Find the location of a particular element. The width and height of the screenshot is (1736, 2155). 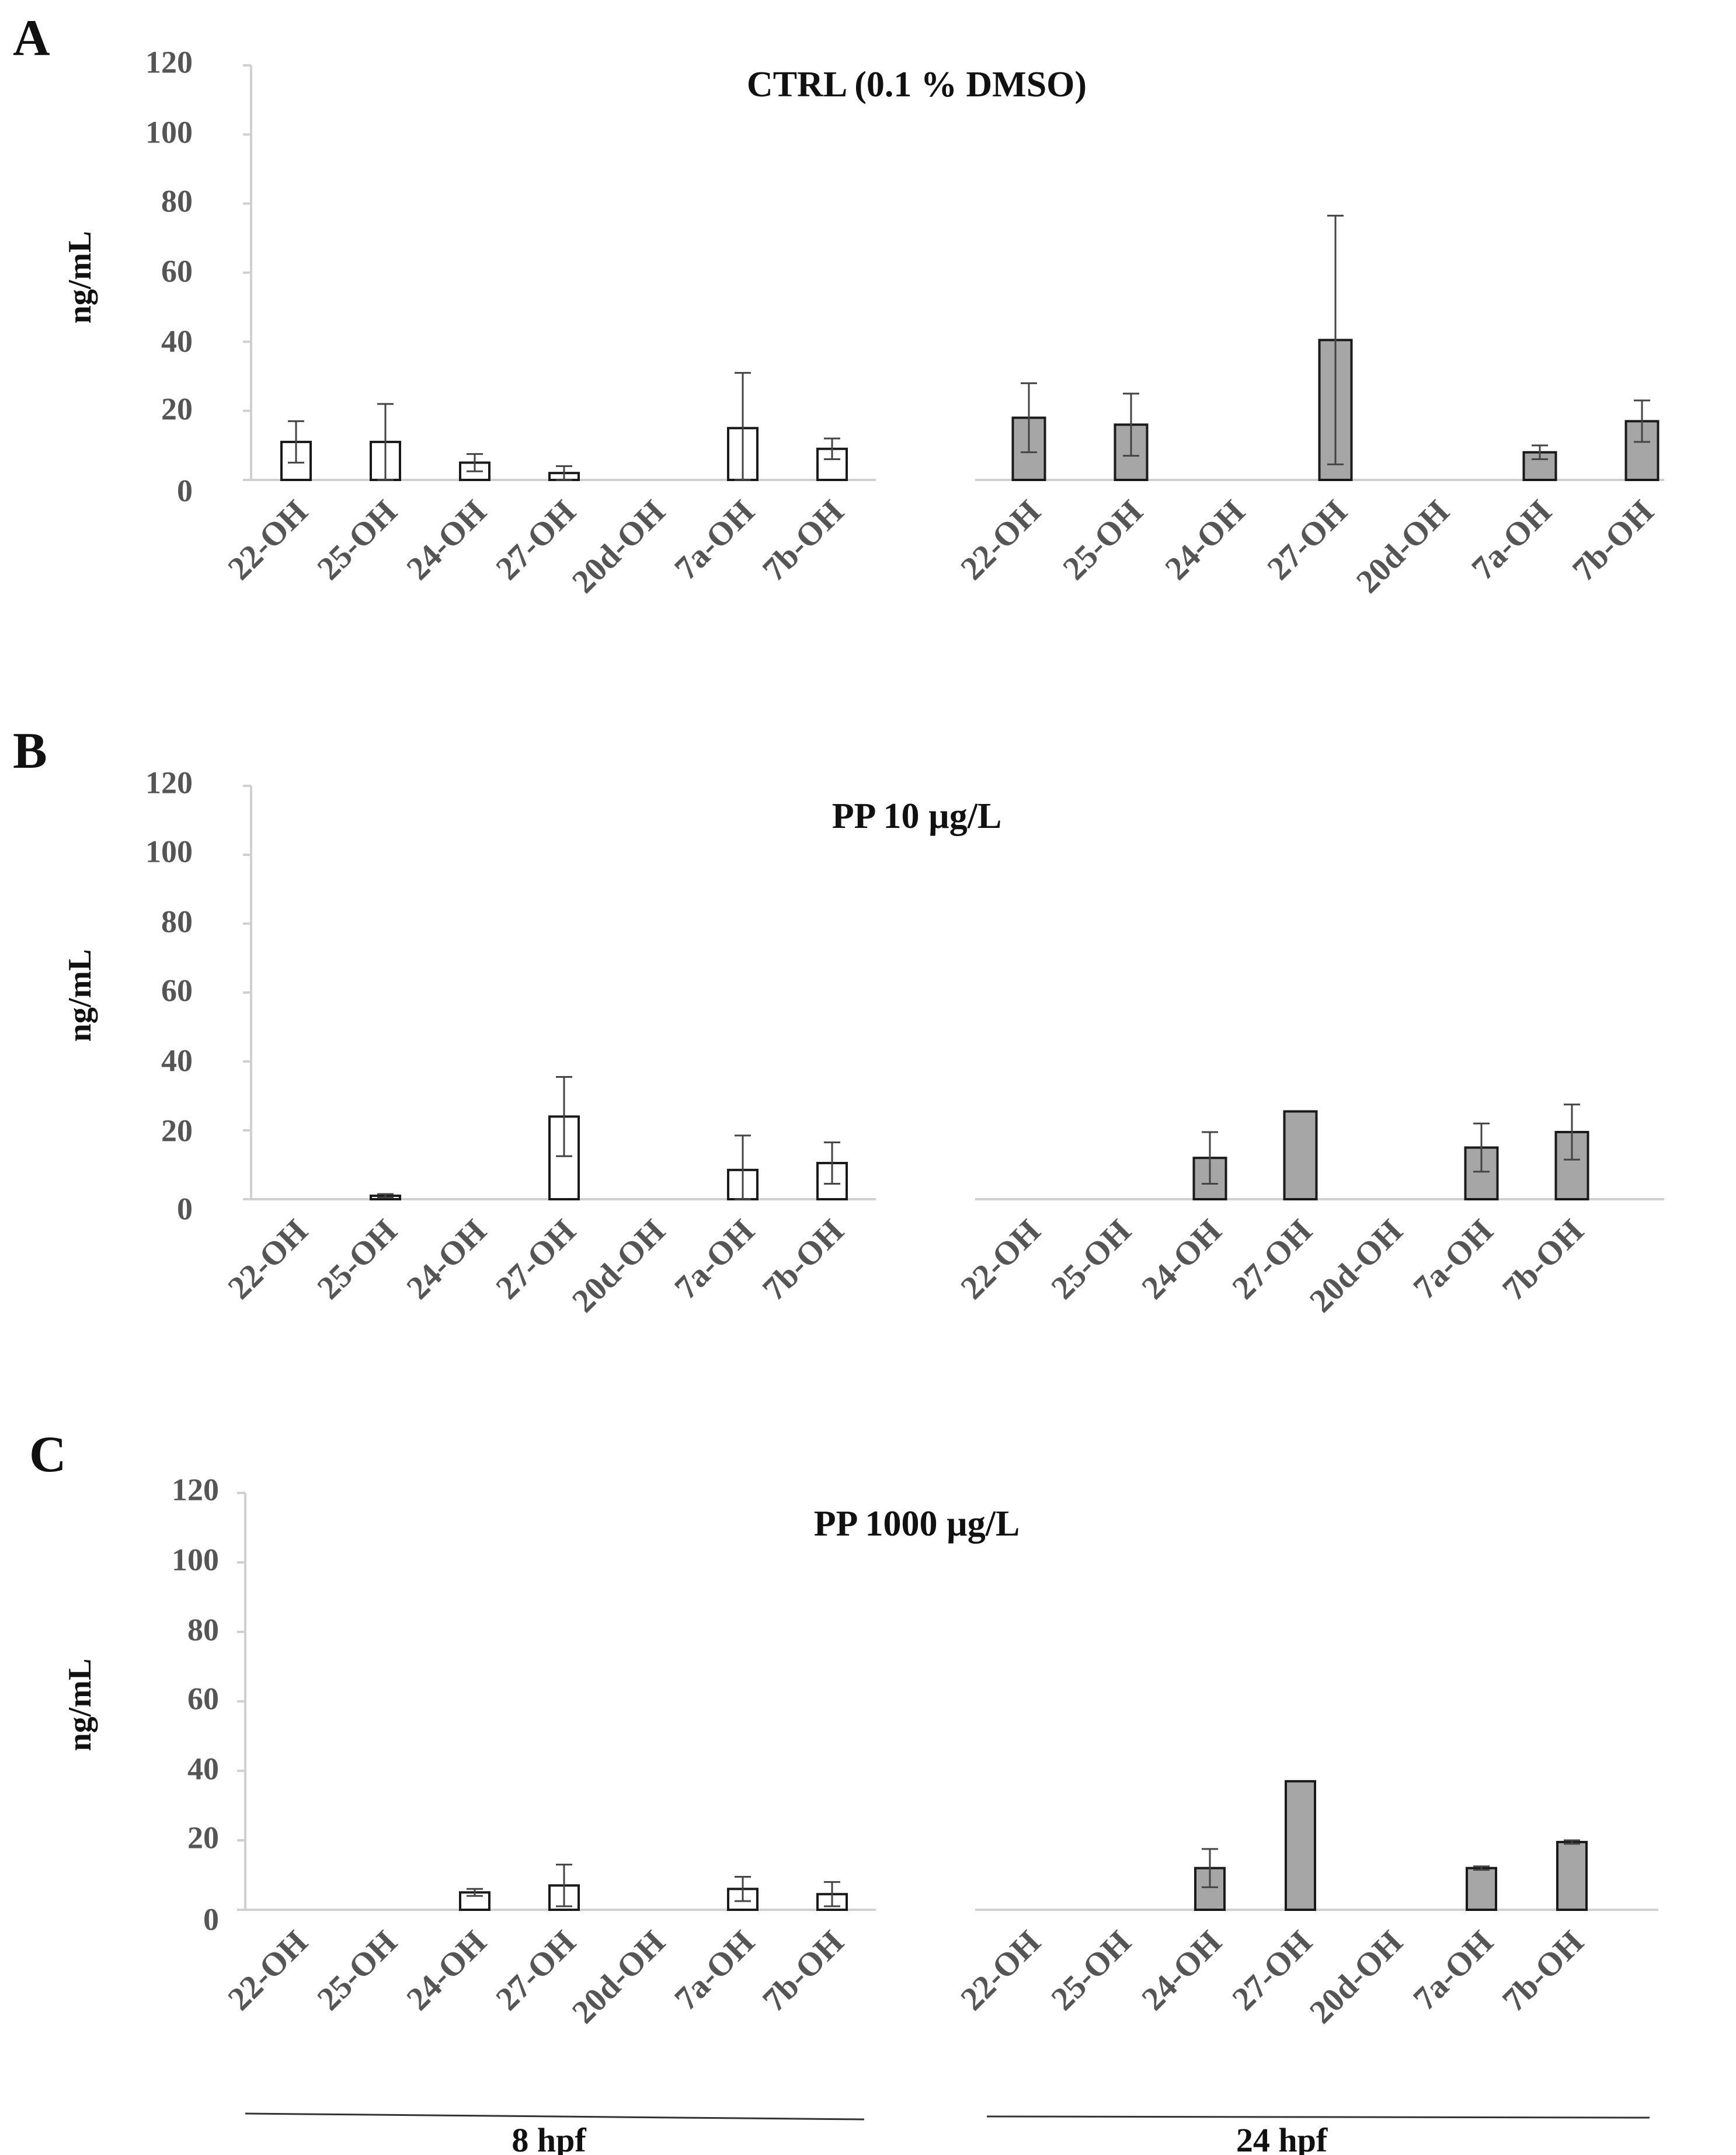

group-underline-24hpf is located at coordinates (1318, 2117).